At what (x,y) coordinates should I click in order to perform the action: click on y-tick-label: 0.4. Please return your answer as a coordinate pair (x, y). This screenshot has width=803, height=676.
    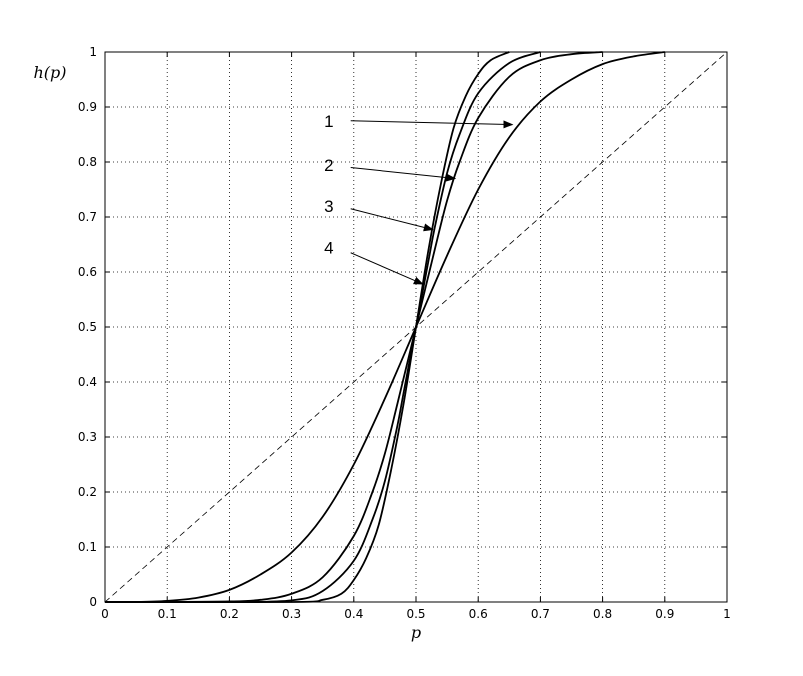
    Looking at the image, I should click on (87, 382).